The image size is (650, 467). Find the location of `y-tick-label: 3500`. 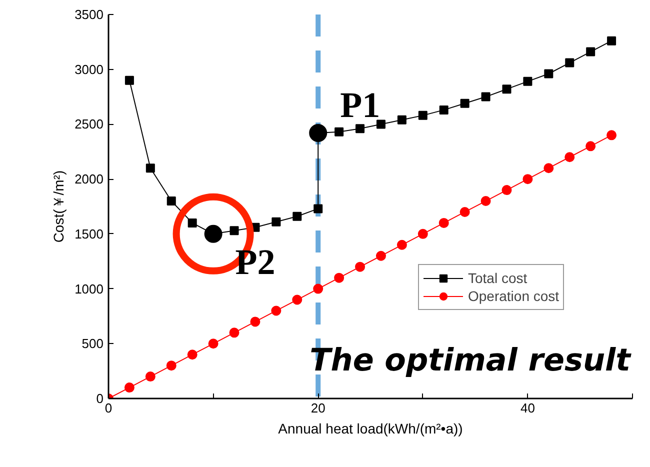

y-tick-label: 3500 is located at coordinates (89, 14).